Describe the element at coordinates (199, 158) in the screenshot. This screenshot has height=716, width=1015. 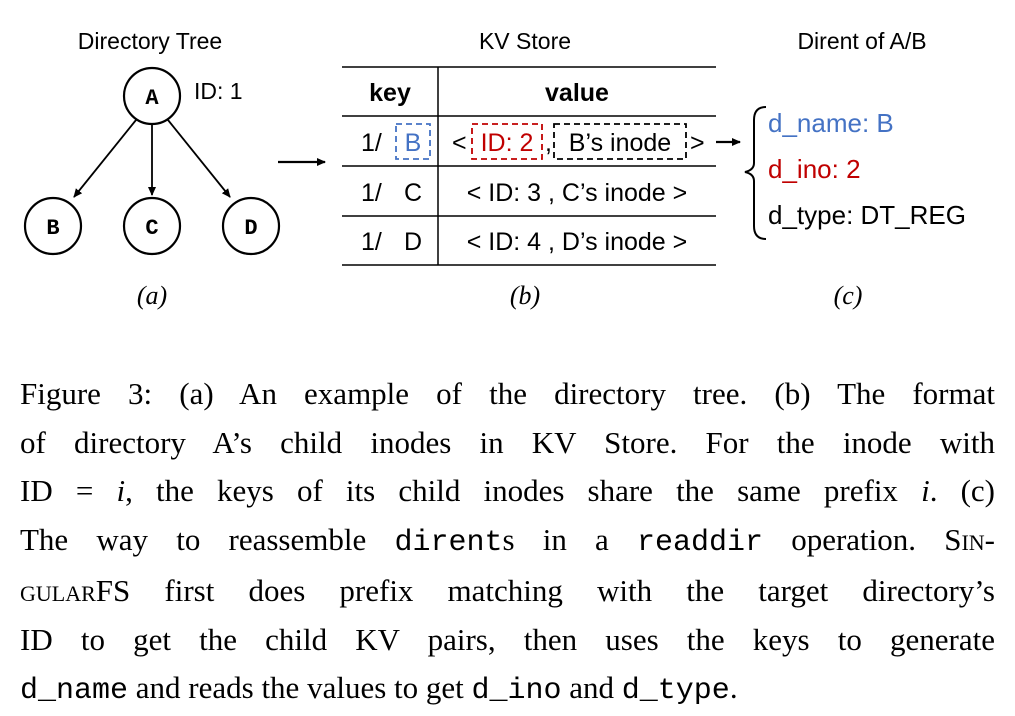
I see `tree-edge-a-d` at that location.